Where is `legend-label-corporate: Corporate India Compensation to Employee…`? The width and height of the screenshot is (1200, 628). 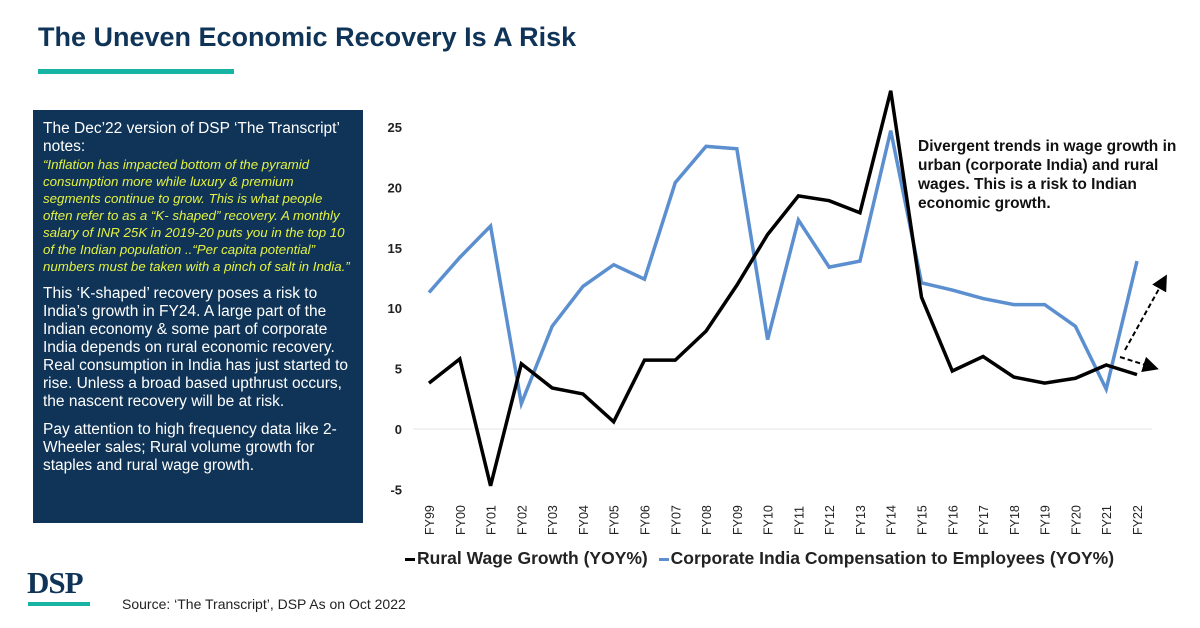 legend-label-corporate: Corporate India Compensation to Employee… is located at coordinates (892, 558).